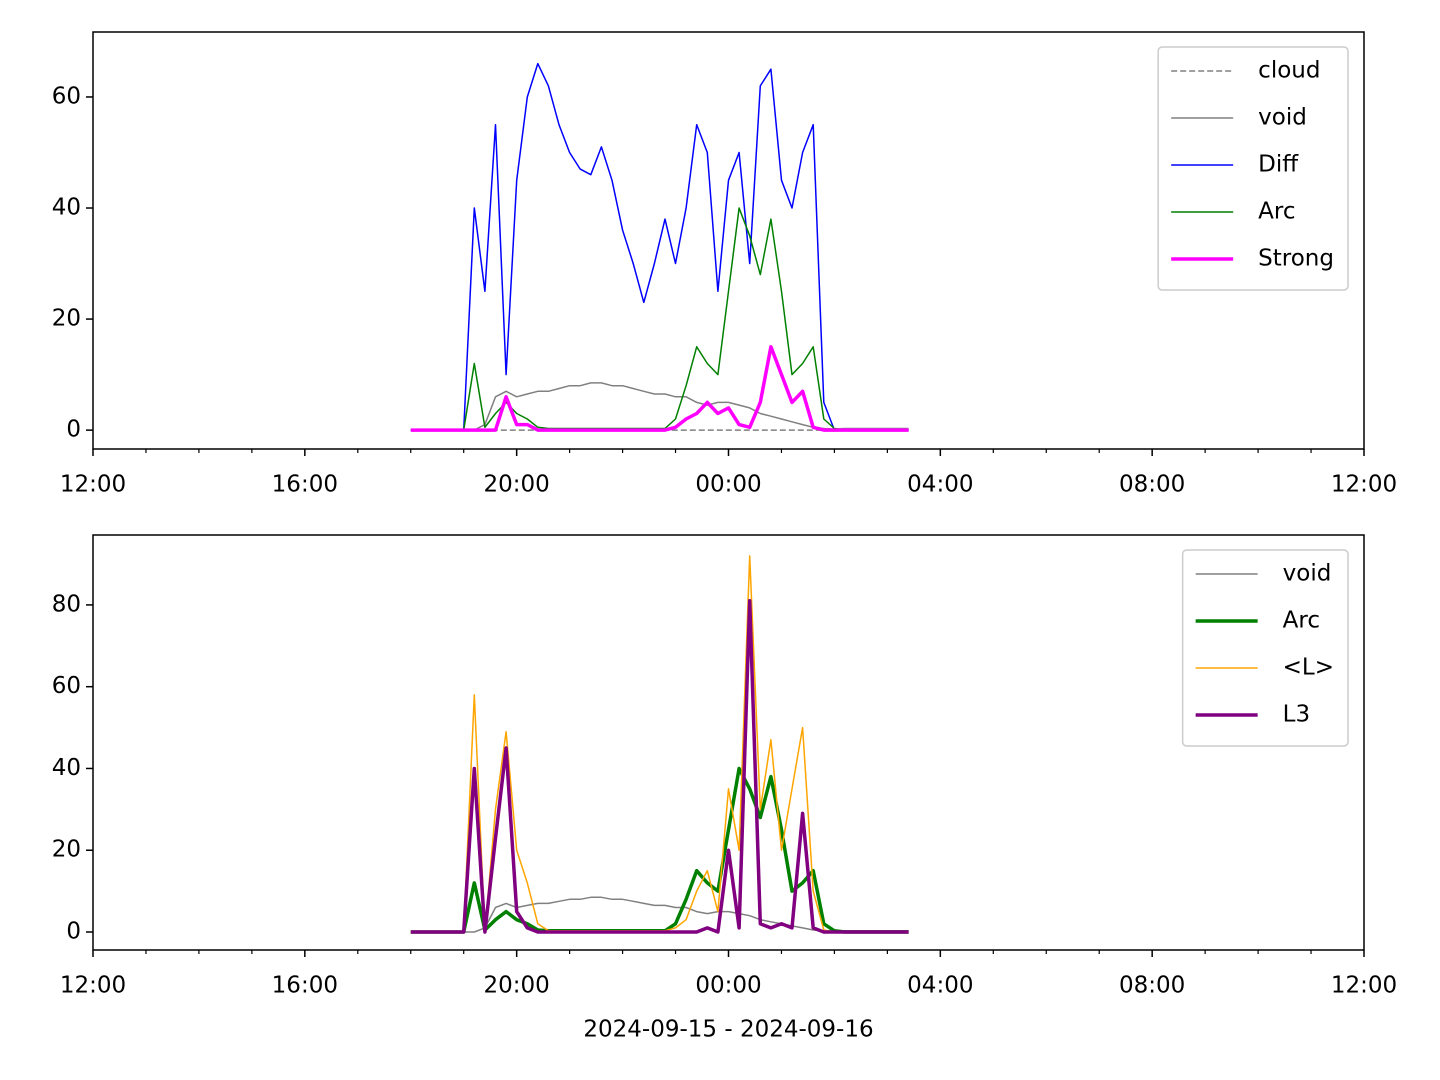 The image size is (1440, 1080). I want to click on y-tick-label: 80, so click(66, 604).